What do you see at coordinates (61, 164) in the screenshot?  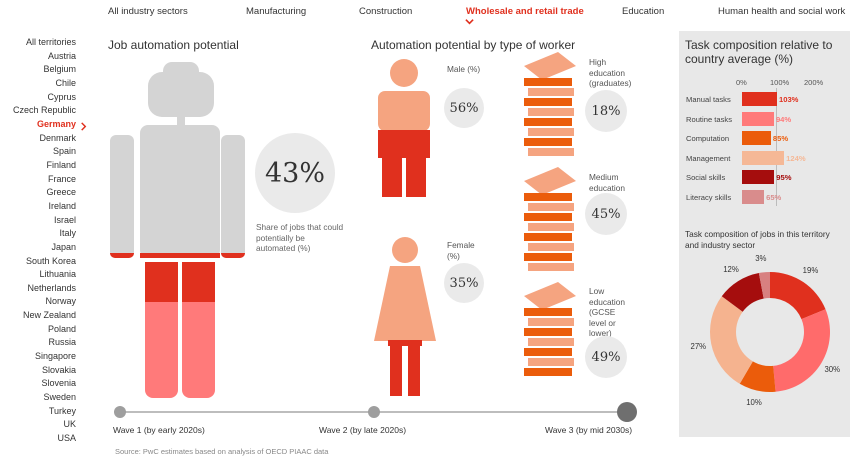 I see `country-item: Finland` at bounding box center [61, 164].